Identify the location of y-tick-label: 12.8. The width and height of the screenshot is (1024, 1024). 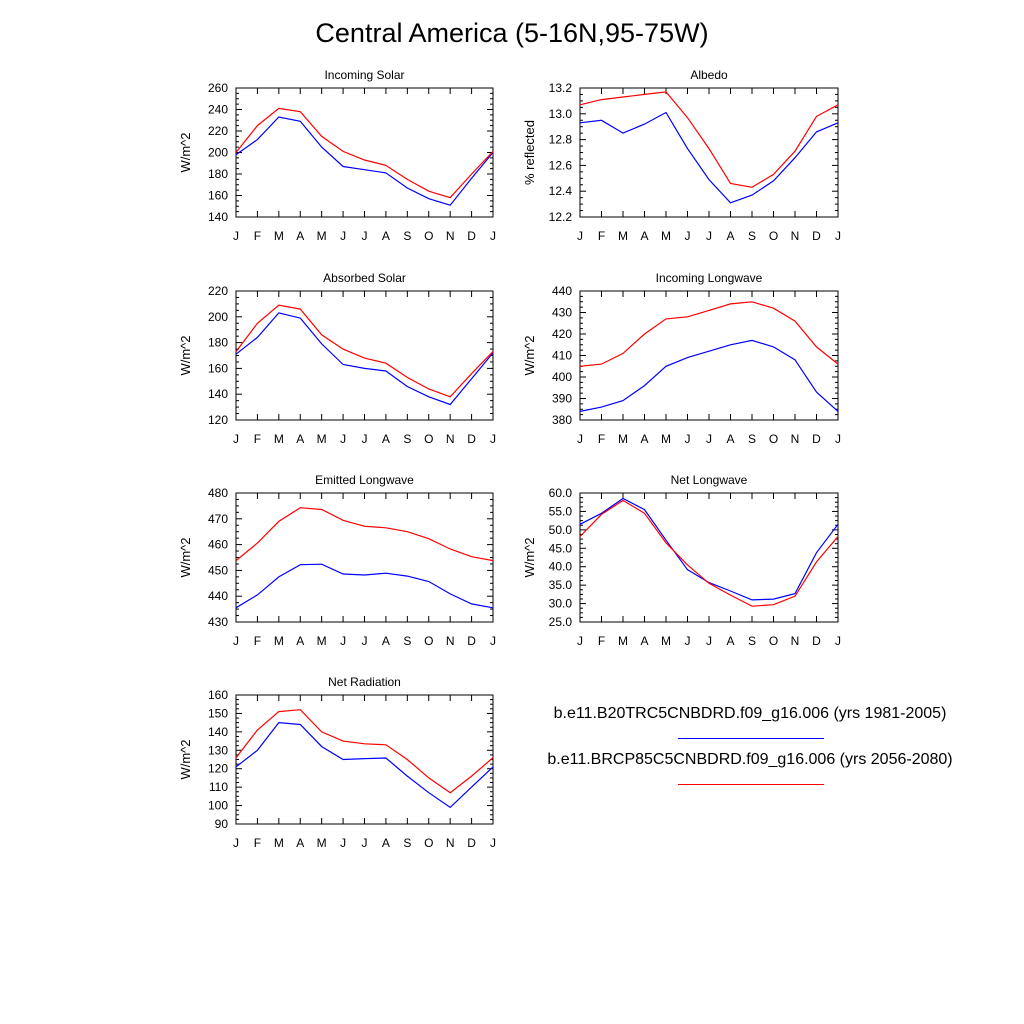
(561, 140).